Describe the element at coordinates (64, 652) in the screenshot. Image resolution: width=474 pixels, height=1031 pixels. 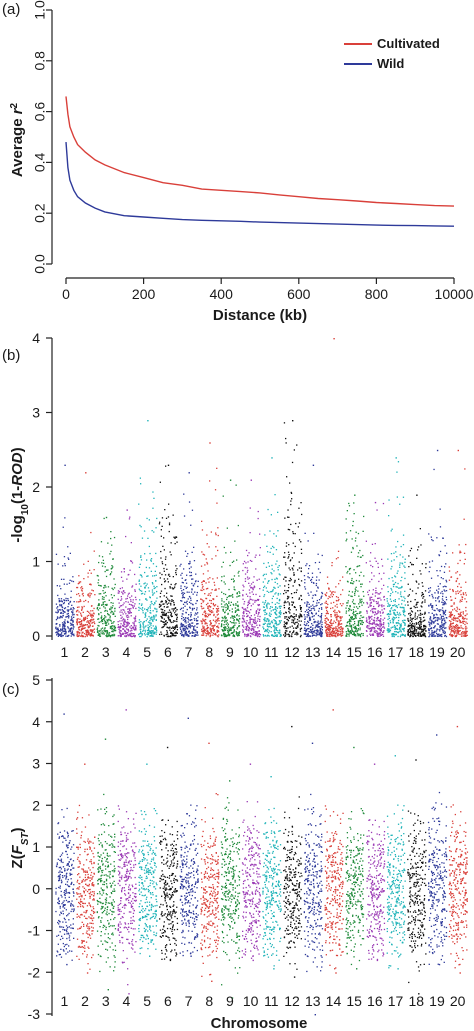
I see `panel-b-chromosome-label: 1` at that location.